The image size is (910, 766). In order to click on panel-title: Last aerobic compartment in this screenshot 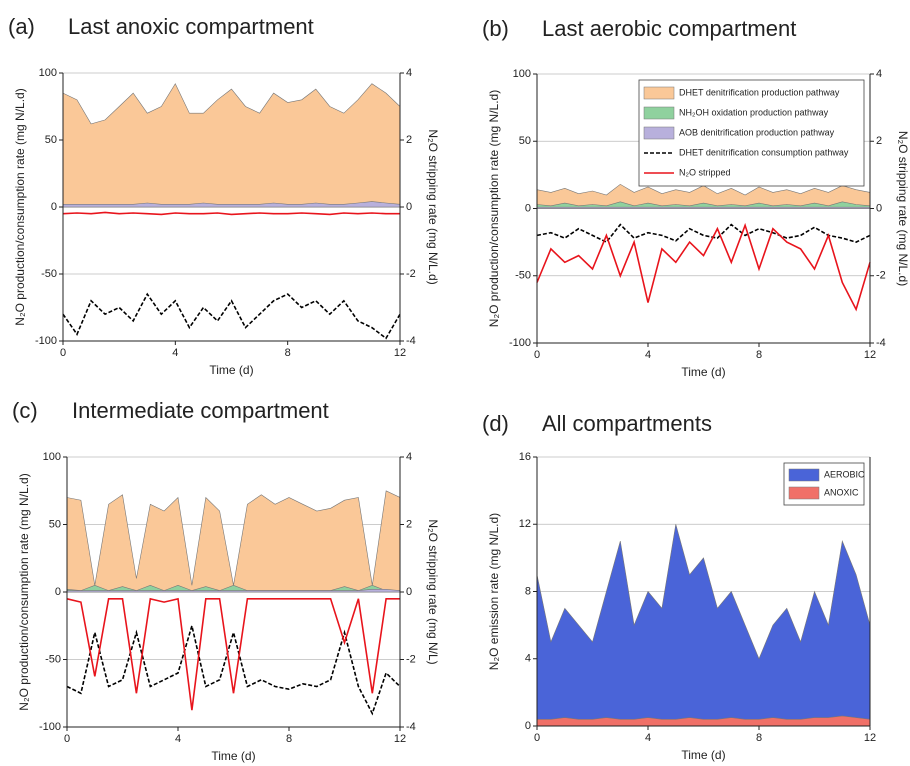, I will do `click(669, 28)`.